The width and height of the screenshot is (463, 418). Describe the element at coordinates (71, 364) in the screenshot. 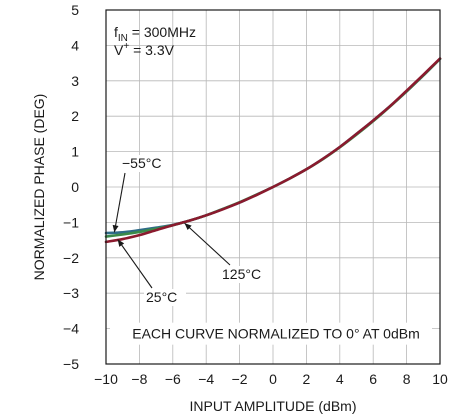

I see `y-tick-label: −5` at that location.